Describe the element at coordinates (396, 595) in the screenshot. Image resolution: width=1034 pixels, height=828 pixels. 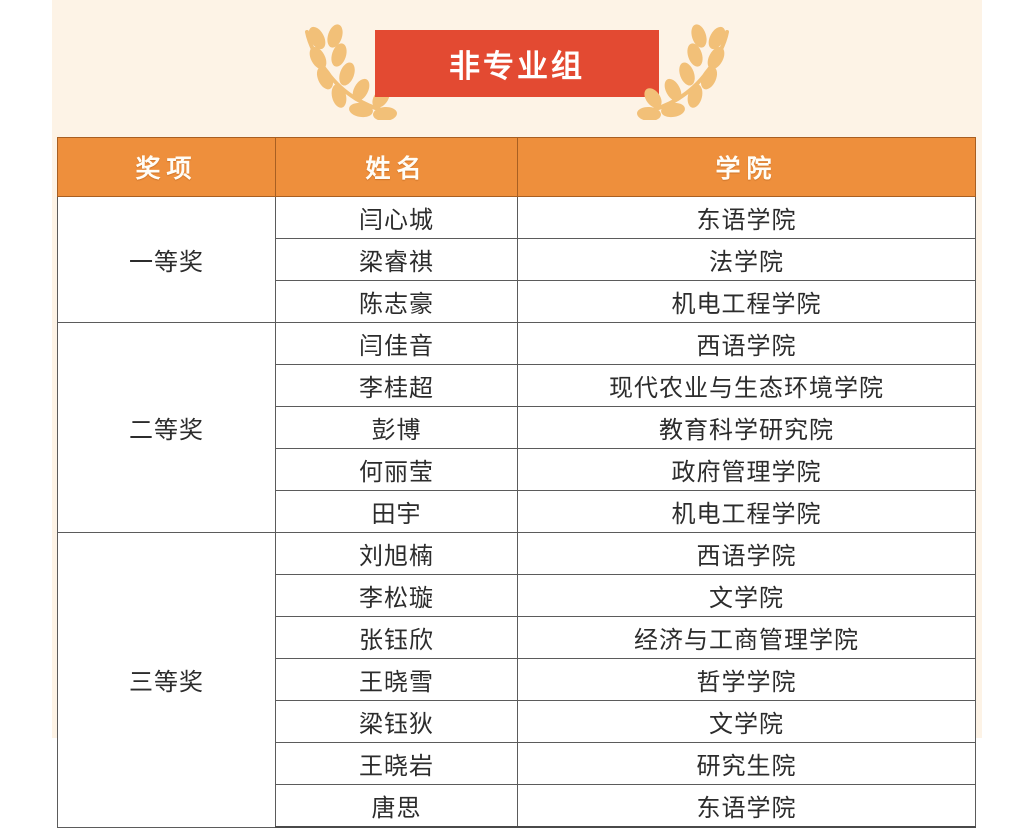
I see `winner-name: 李松璇` at that location.